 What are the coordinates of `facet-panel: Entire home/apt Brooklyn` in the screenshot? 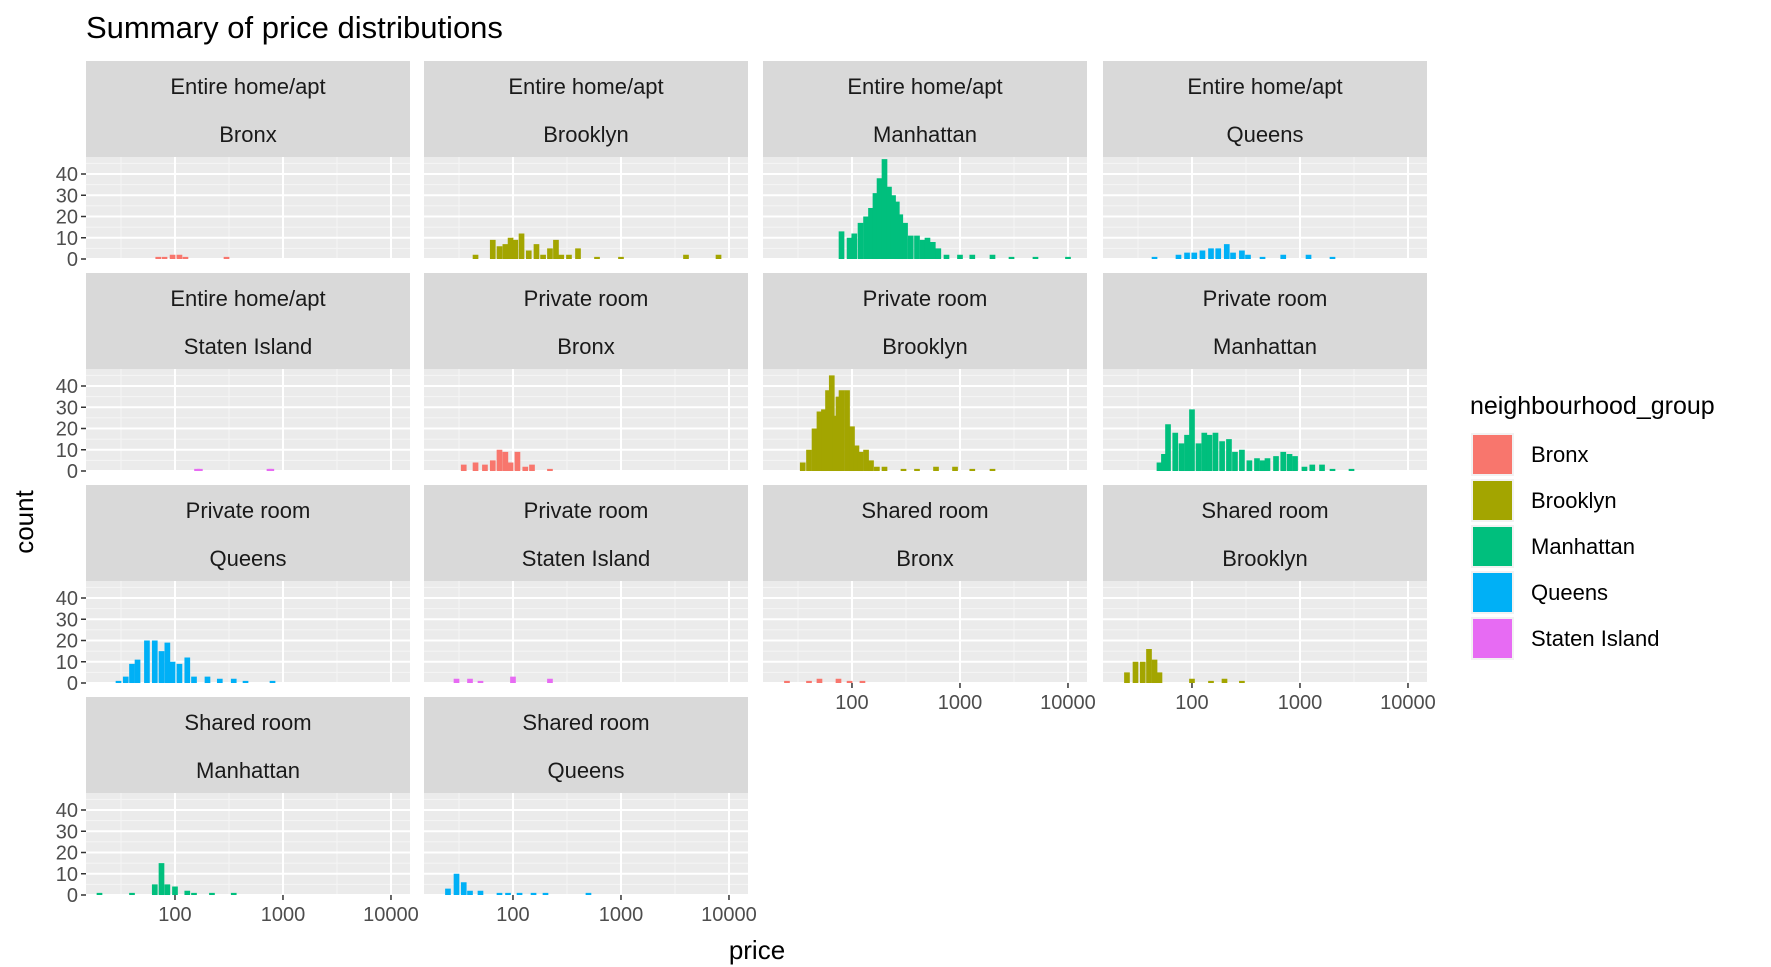 It's located at (586, 160).